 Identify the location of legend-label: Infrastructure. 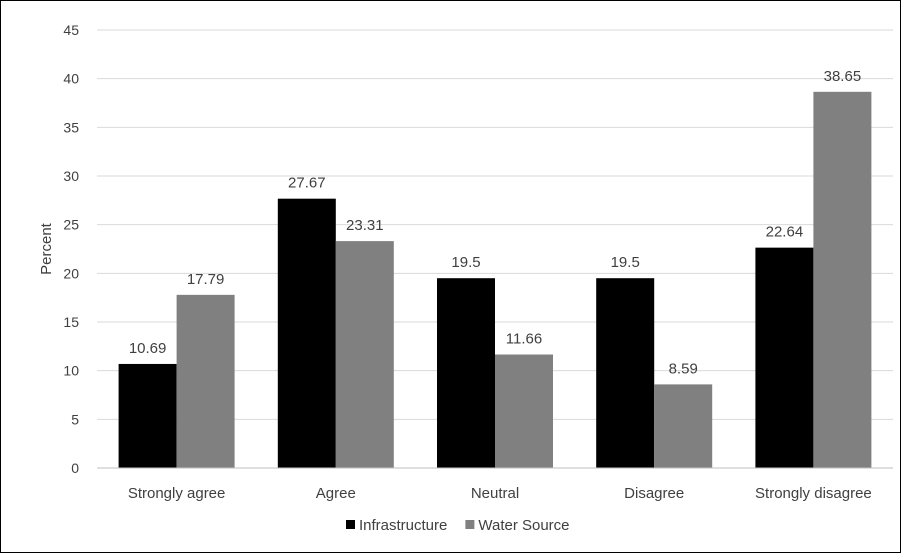
(403, 525).